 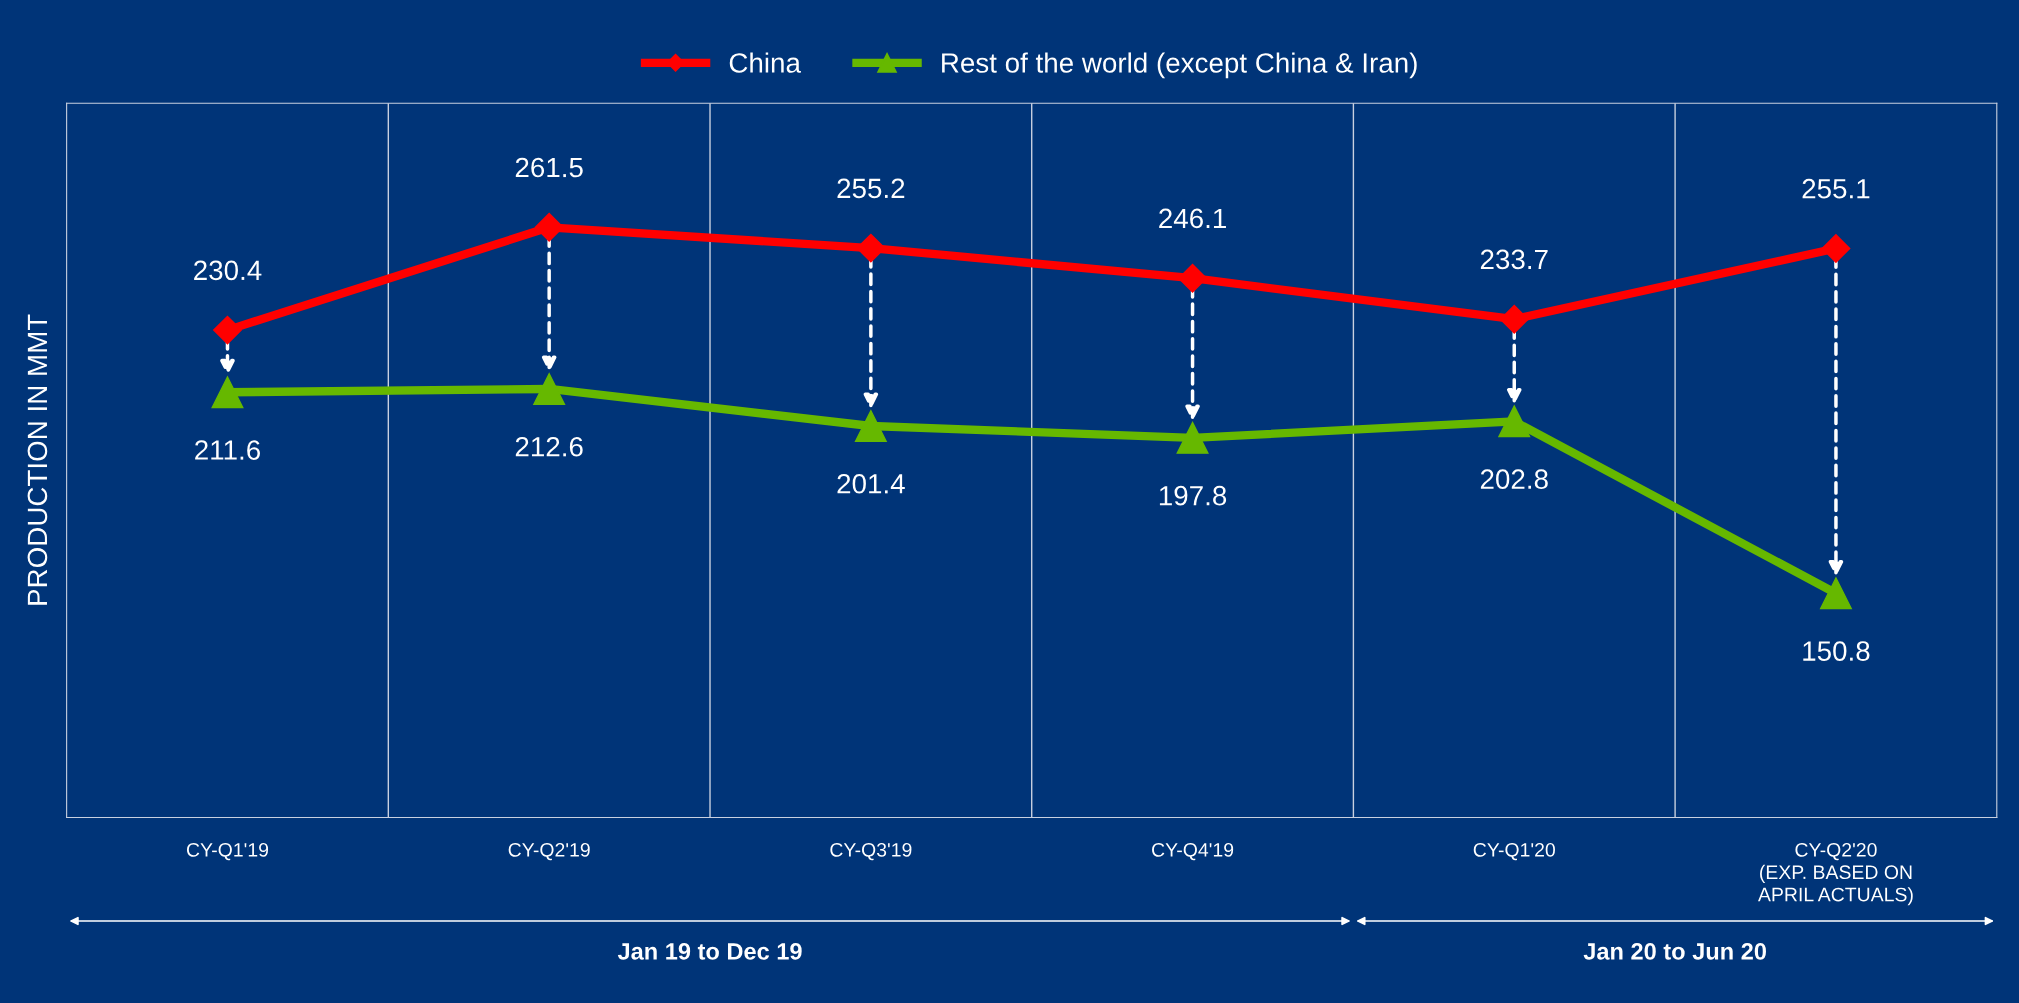 I want to click on data-label: 230.4, so click(x=228, y=270).